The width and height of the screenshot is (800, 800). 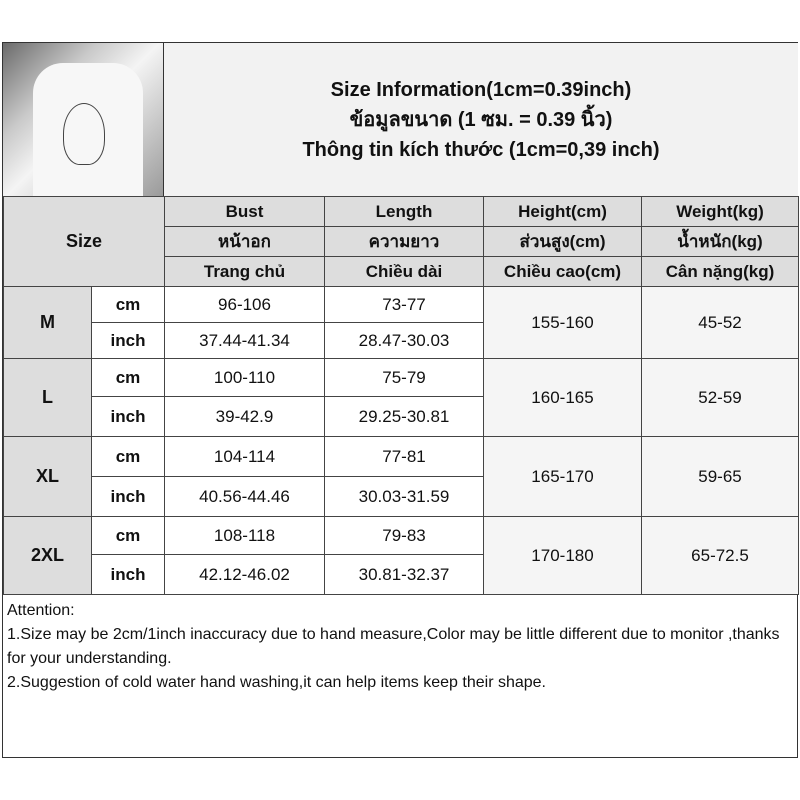 I want to click on table-row: inch 42.12-46.02 30.81-32.37, so click(x=401, y=574).